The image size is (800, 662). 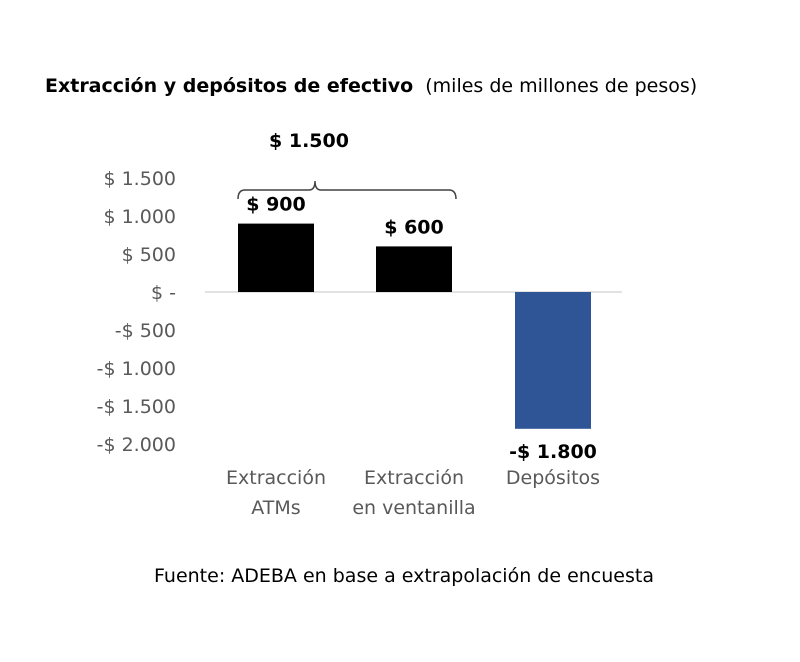 I want to click on category-label: ATMs, so click(x=275, y=508).